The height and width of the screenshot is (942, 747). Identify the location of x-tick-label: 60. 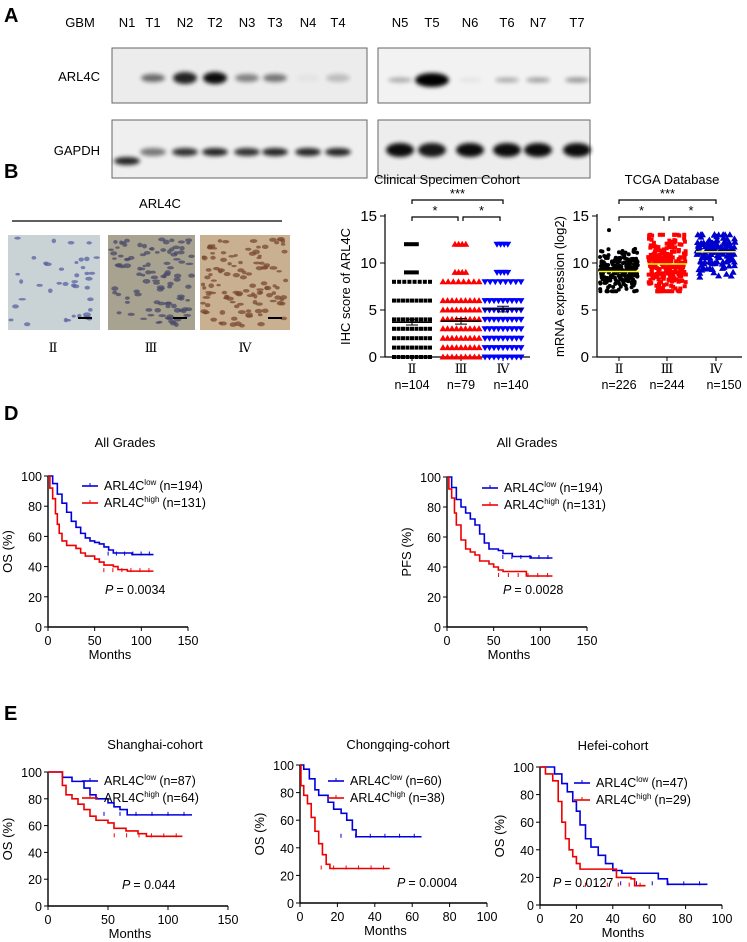
(649, 919).